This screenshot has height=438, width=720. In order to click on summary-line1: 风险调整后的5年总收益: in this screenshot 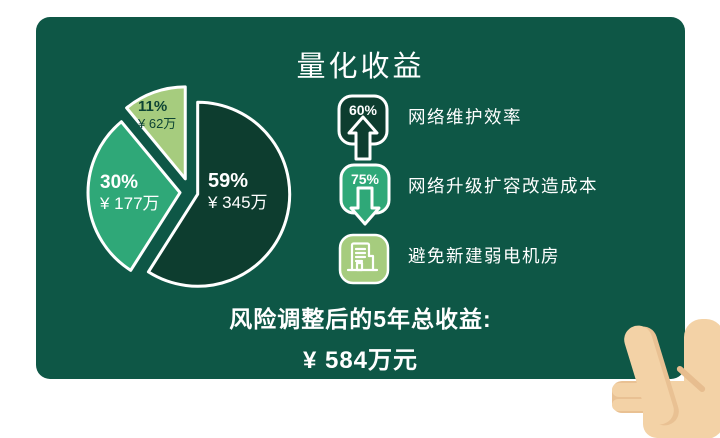, I will do `click(360, 319)`.